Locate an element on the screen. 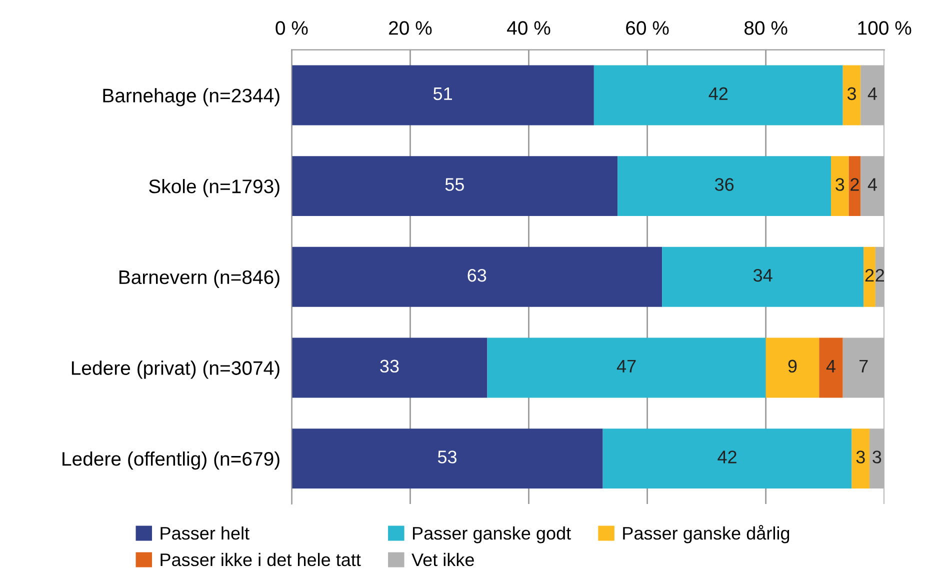 The image size is (926, 586). legend-label: Passer ganske godt is located at coordinates (491, 535).